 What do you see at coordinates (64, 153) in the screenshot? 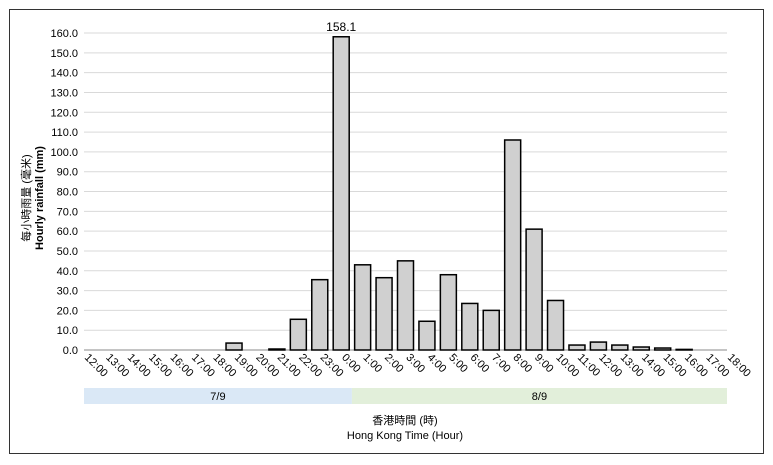
I see `y-tick-label: 100.0` at bounding box center [64, 153].